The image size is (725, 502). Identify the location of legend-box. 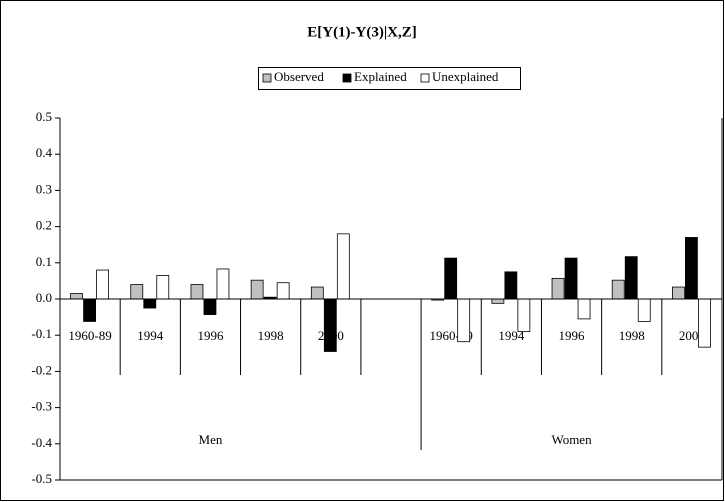
(389, 78).